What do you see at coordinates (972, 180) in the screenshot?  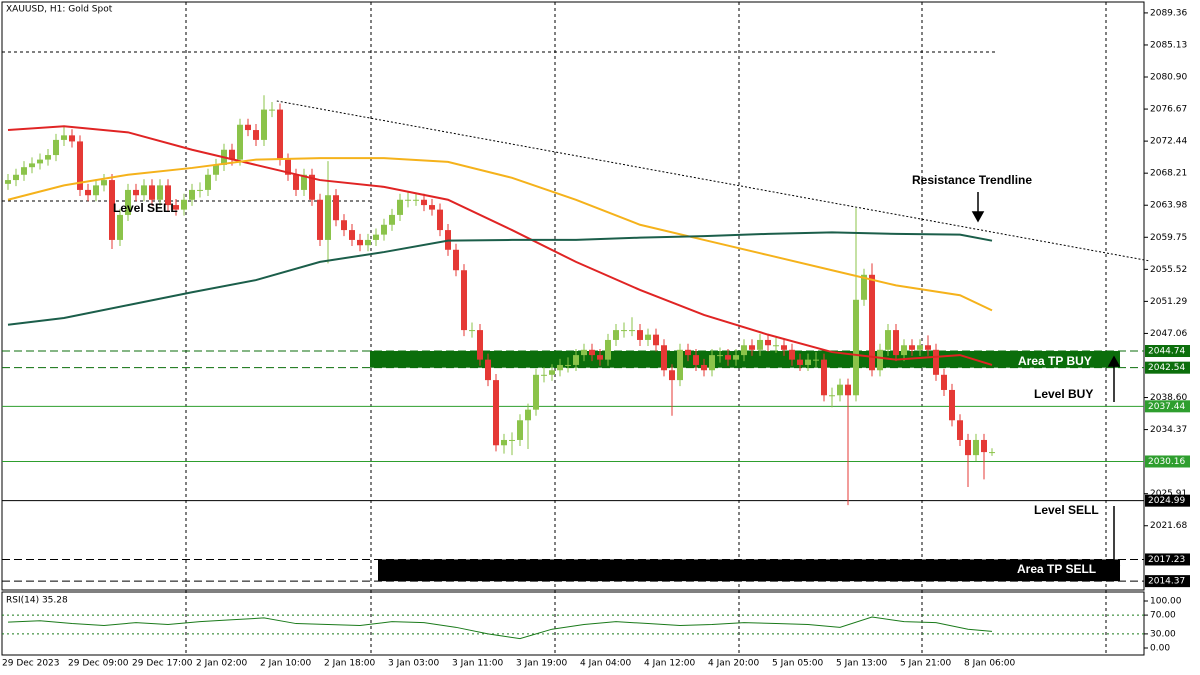 I see `annotation: Resistance Trendline` at bounding box center [972, 180].